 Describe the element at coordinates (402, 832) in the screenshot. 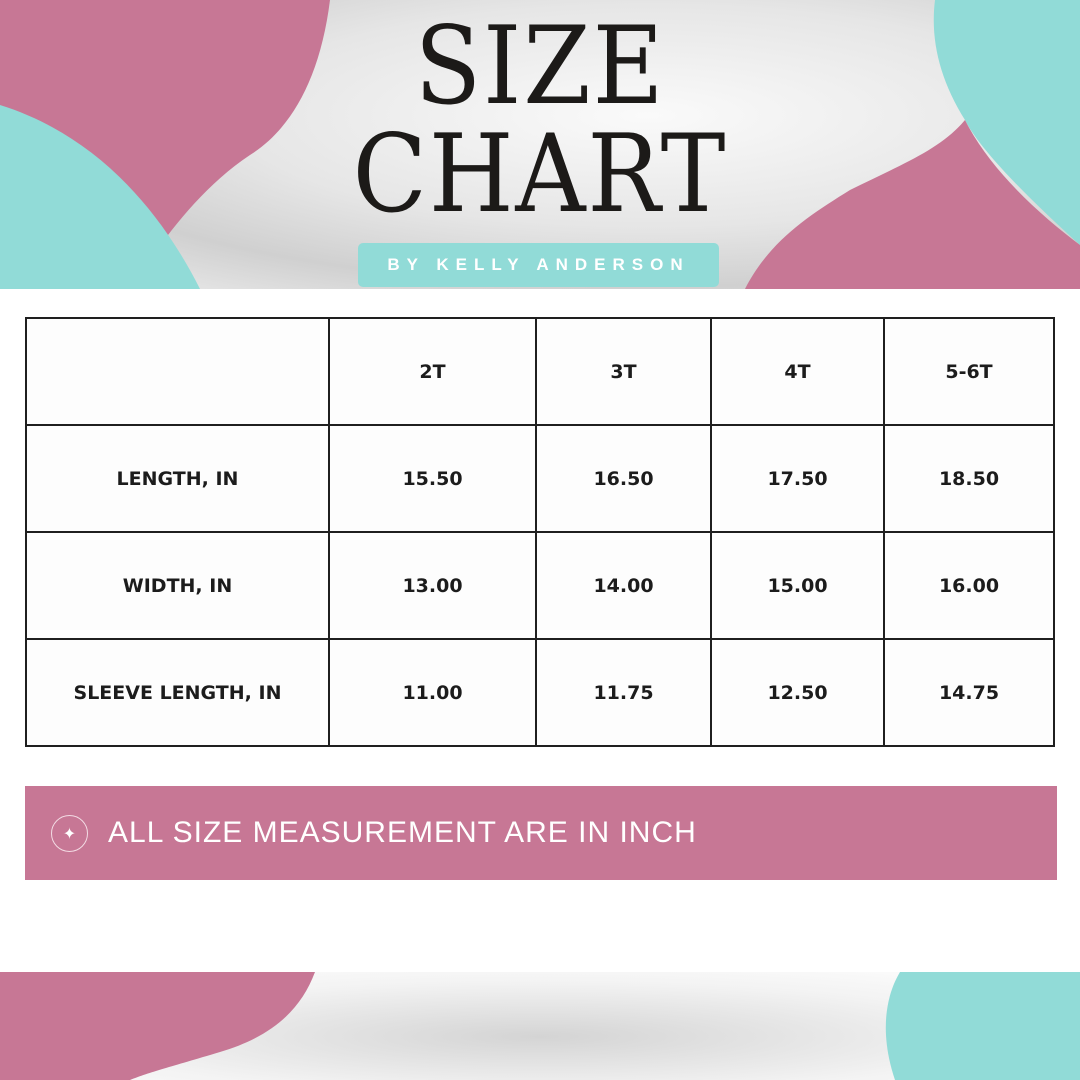

I see `note-text: ALL SIZE MEASUREMENT ARE IN INCH` at that location.